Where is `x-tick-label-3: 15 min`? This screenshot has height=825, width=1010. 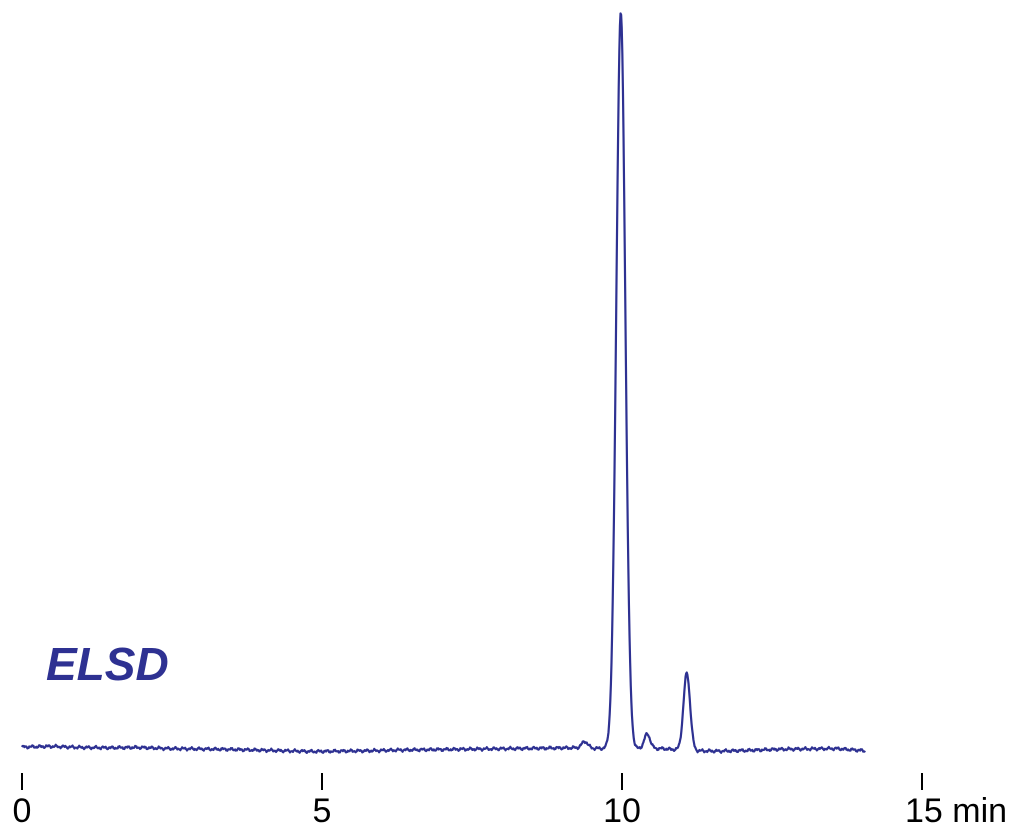 x-tick-label-3: 15 min is located at coordinates (956, 808).